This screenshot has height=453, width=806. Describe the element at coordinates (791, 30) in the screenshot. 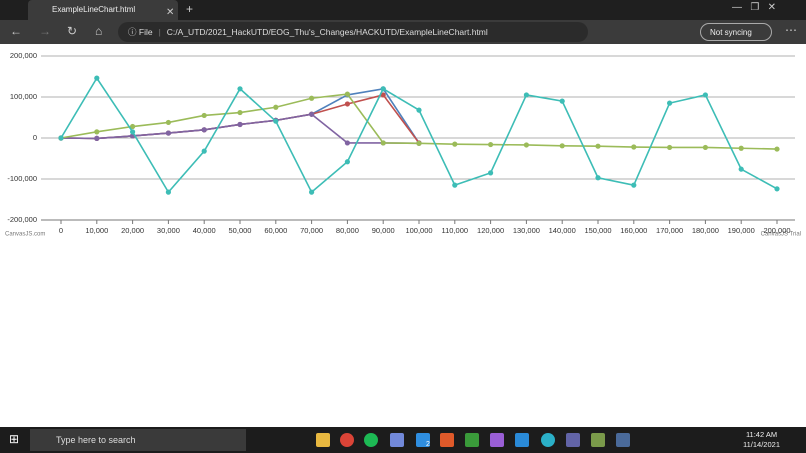

I see `menu: ⋯` at that location.